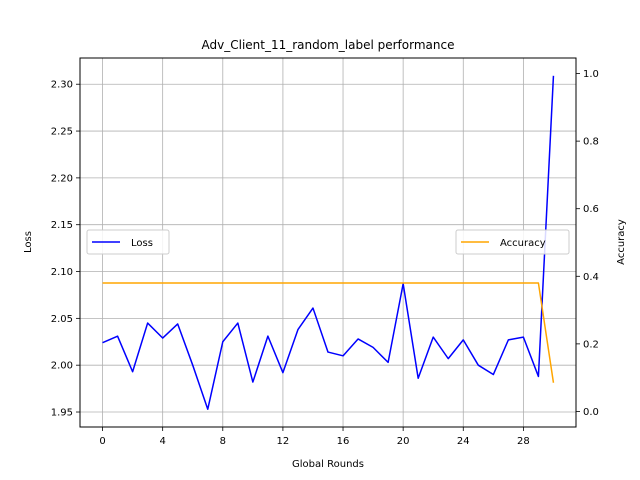  Describe the element at coordinates (62, 272) in the screenshot. I see `y-left-tick-label: 2.10` at that location.